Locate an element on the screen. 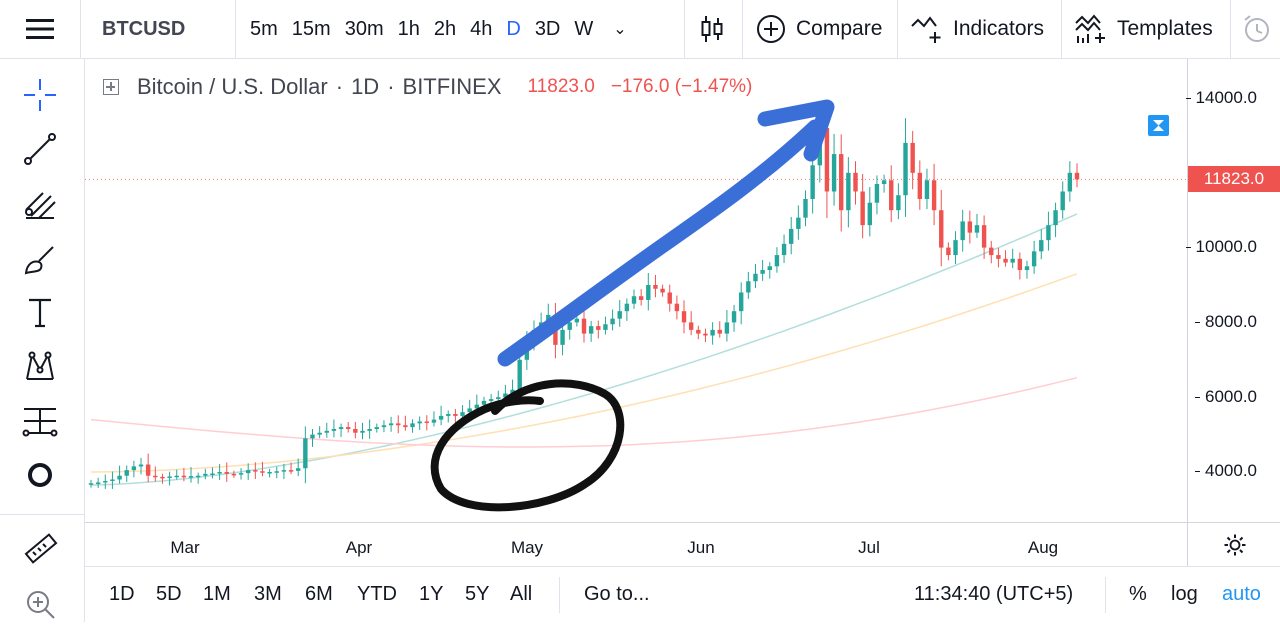  indicators-icon is located at coordinates (926, 29).